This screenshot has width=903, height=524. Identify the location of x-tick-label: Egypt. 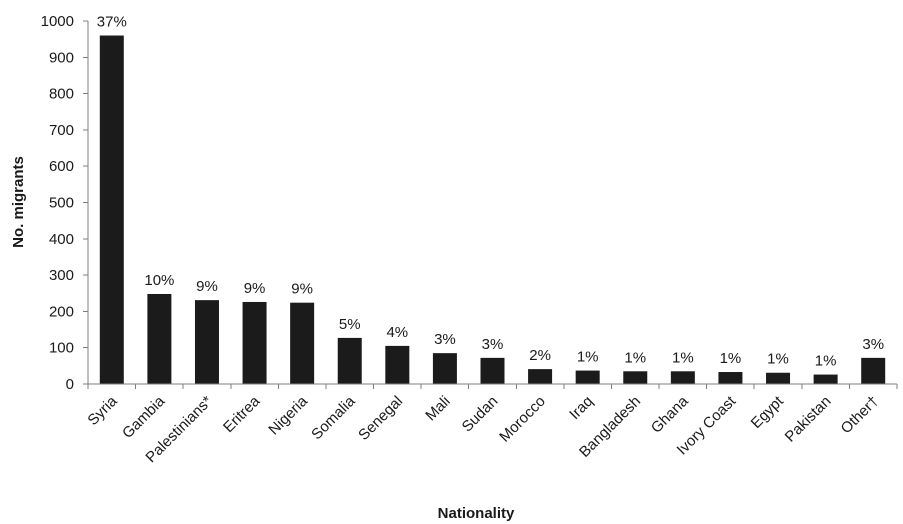
(768, 412).